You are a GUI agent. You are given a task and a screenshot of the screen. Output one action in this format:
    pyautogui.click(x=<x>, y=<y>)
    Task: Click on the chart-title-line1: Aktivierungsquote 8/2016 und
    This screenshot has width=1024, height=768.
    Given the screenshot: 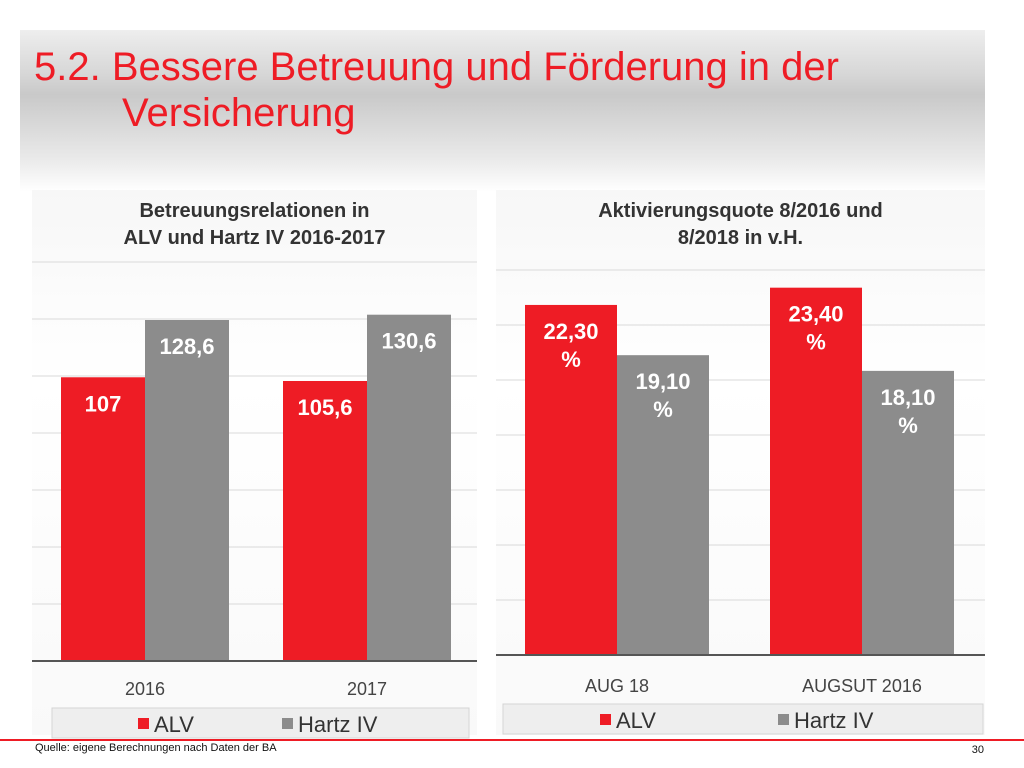 What is the action you would take?
    pyautogui.click(x=740, y=211)
    